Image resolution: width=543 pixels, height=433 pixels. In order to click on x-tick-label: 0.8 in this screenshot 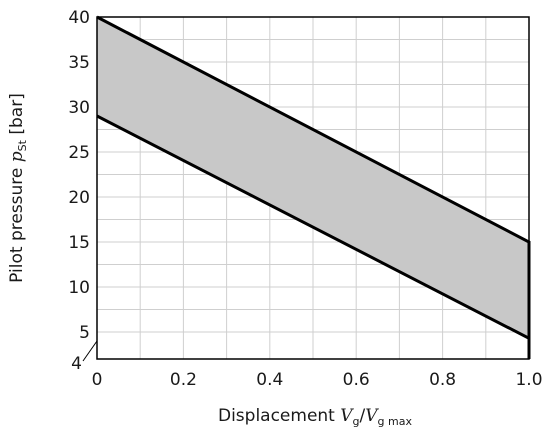, I will do `click(442, 380)`.